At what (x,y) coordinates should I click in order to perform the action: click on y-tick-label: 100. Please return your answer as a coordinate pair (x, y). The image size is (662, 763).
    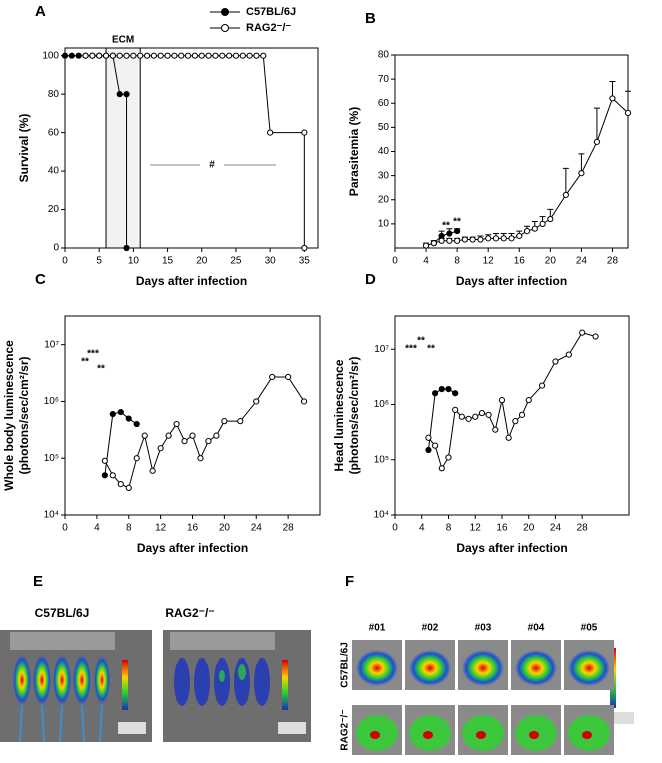
    Looking at the image, I should click on (50, 55).